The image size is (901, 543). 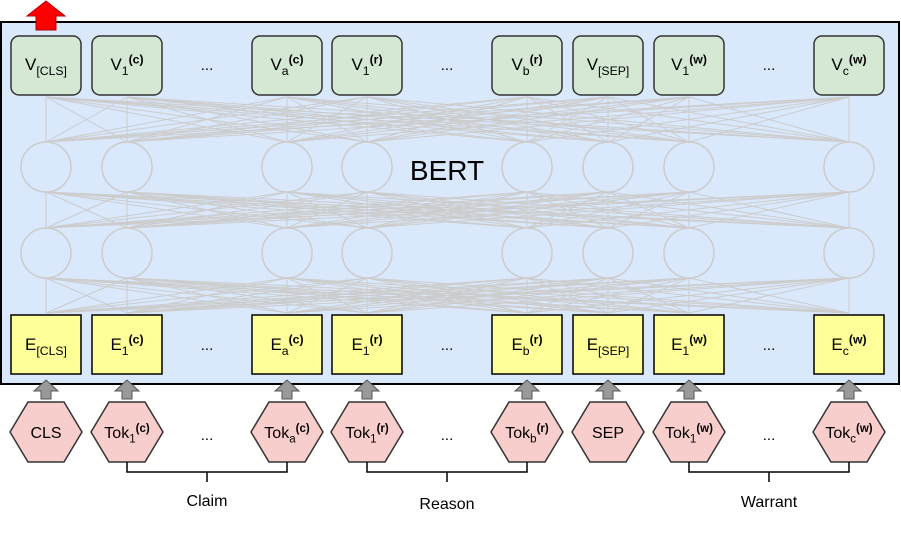 I want to click on segment-bracket: Reason, so click(x=447, y=487).